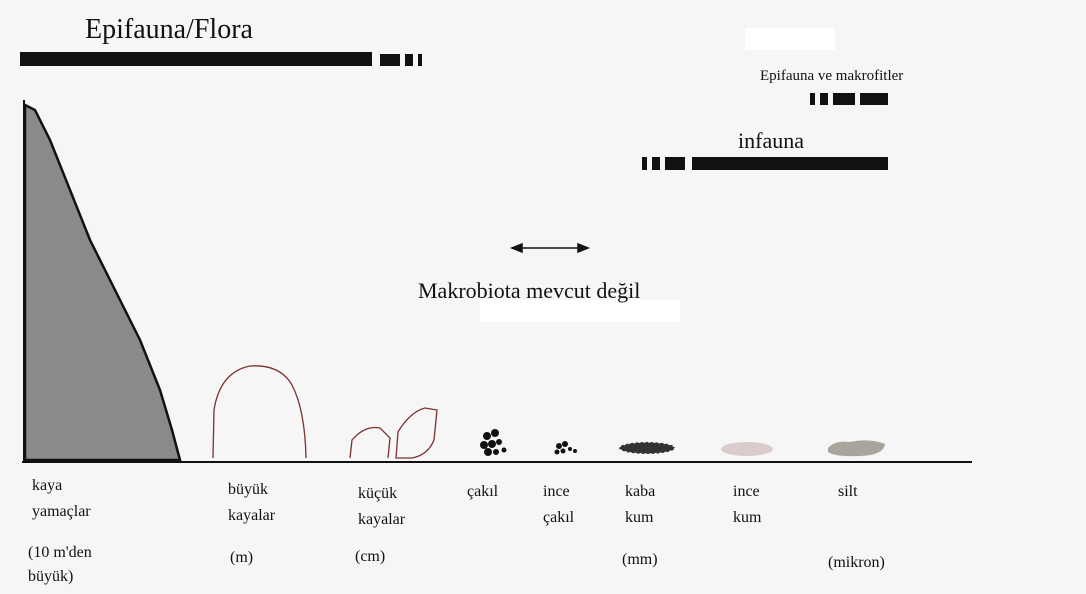 Image resolution: width=1086 pixels, height=594 pixels. What do you see at coordinates (50, 576) in the screenshot?
I see `unit-label: büyük)` at bounding box center [50, 576].